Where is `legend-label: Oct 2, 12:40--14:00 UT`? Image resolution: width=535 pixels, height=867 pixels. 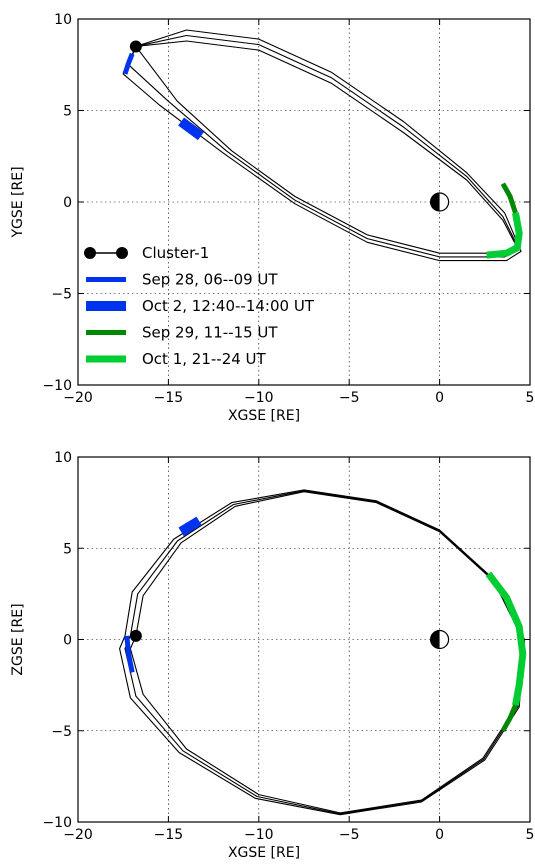 legend-label: Oct 2, 12:40--14:00 UT is located at coordinates (228, 306).